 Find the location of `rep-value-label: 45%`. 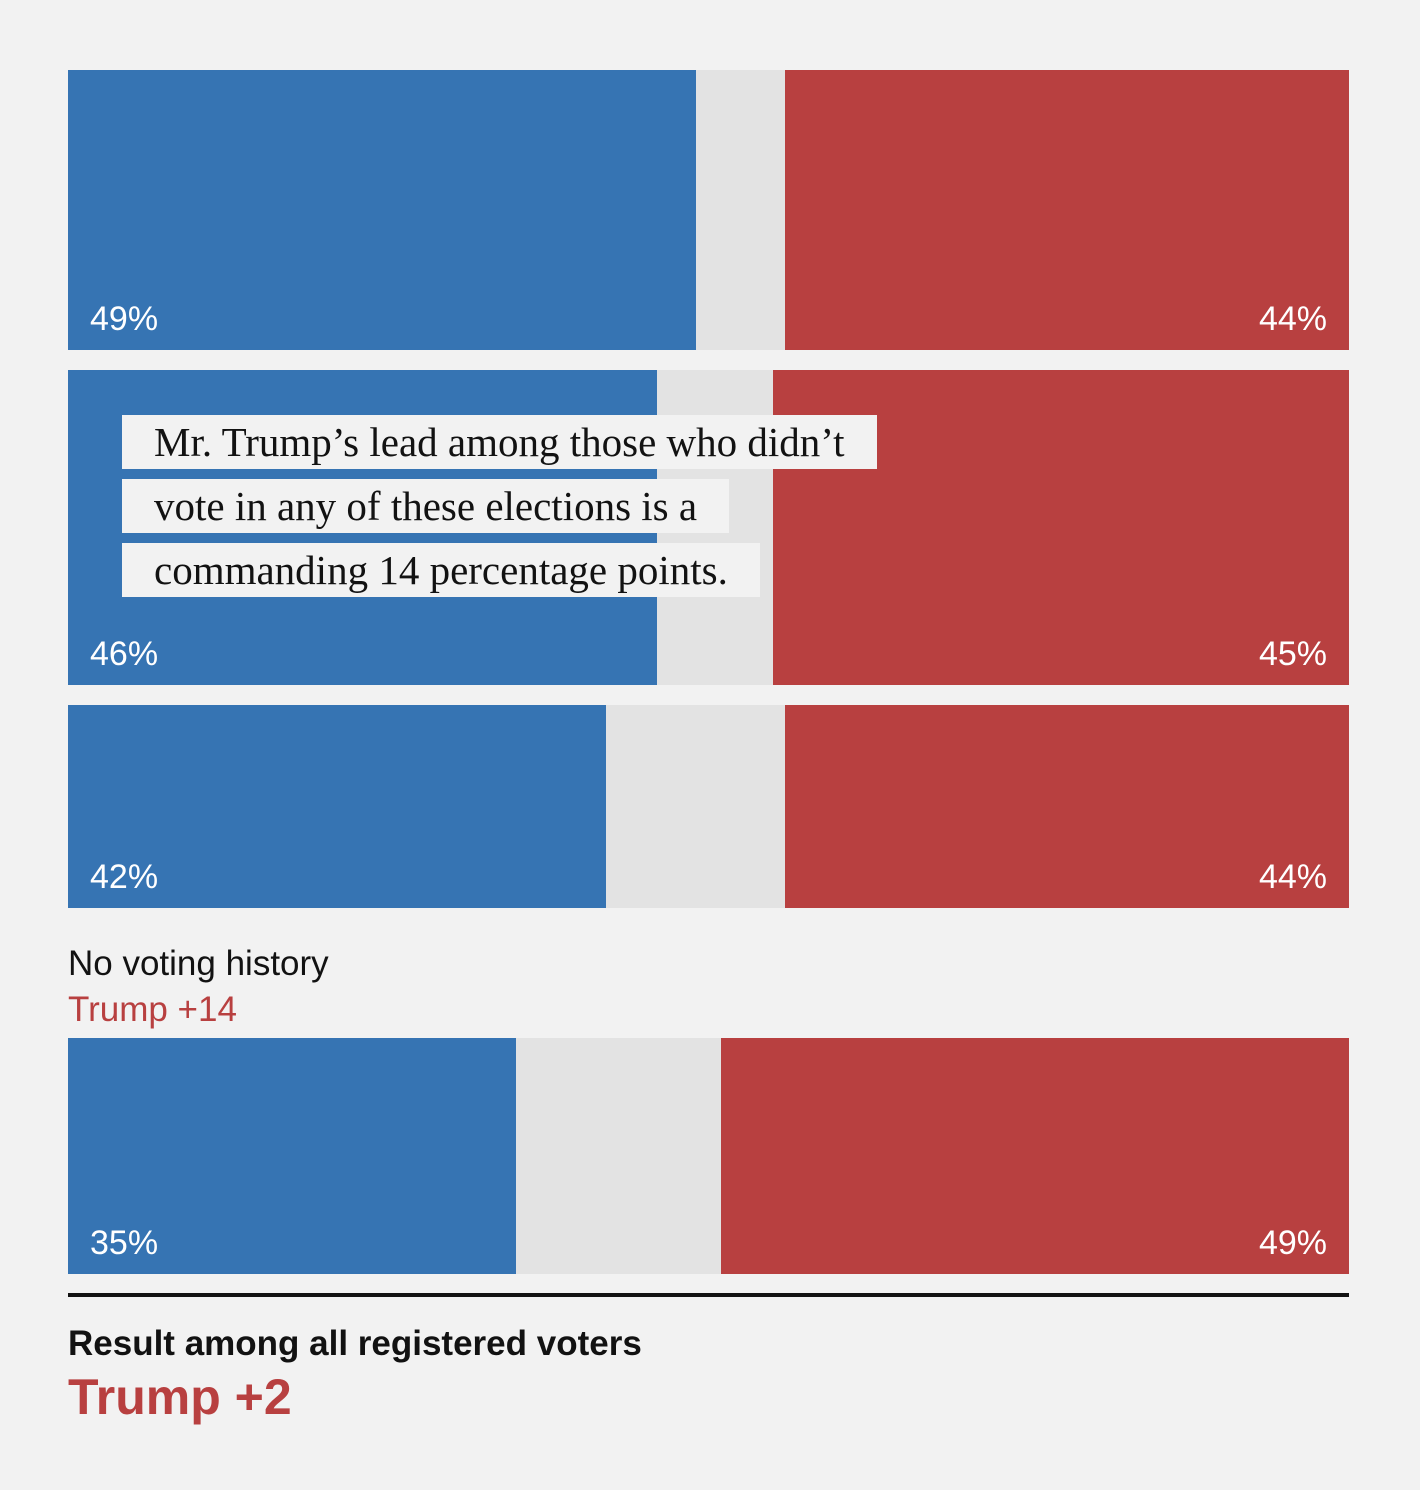

rep-value-label: 45% is located at coordinates (1292, 654).